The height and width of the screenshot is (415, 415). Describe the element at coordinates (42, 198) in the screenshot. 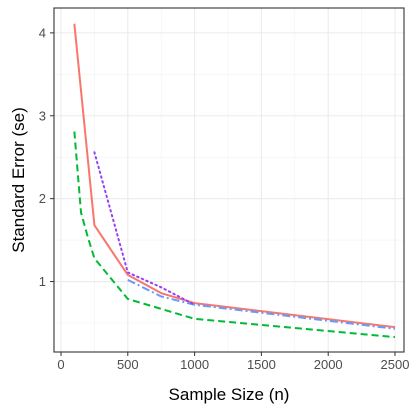

I see `y-tick-label: 2` at that location.